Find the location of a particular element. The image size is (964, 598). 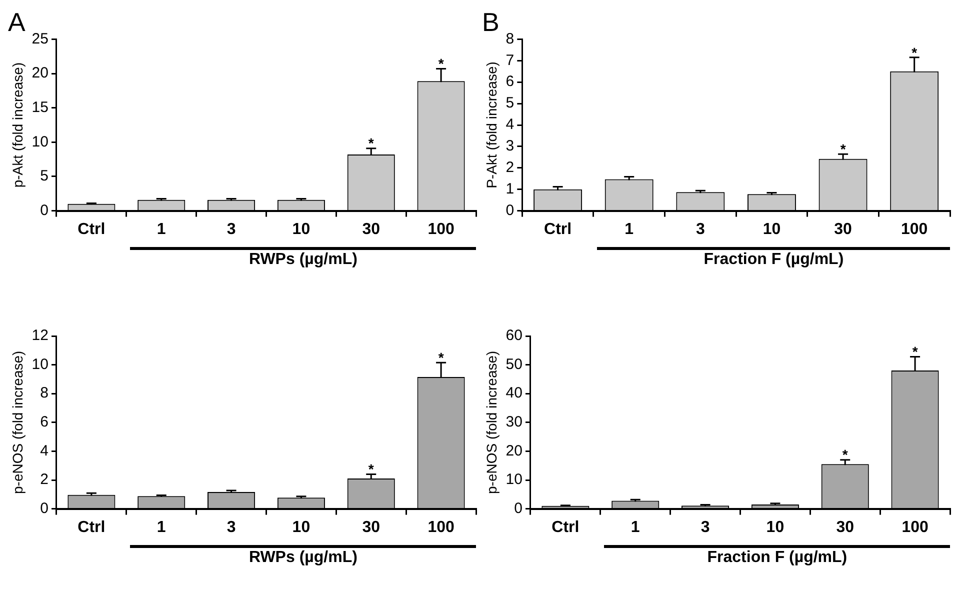

chart-title: A is located at coordinates (17, 21).